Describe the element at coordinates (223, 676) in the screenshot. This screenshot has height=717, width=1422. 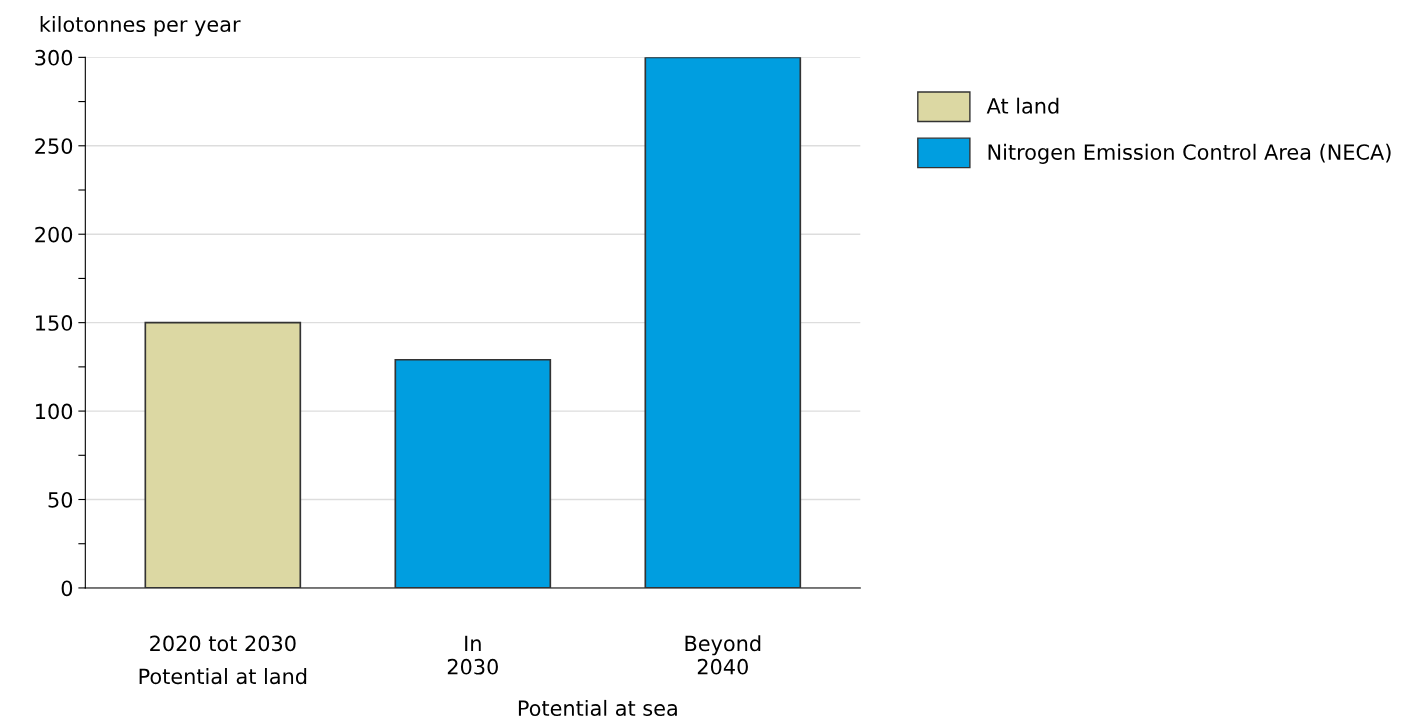
I see `text: Potential at land` at that location.